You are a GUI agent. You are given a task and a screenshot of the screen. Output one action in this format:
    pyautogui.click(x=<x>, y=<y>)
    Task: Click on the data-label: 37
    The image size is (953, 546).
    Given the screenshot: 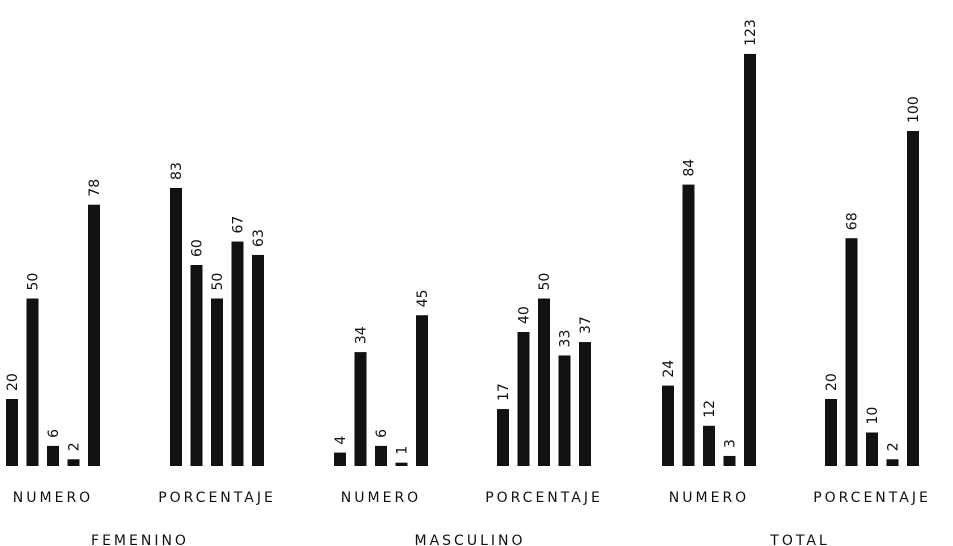 What is the action you would take?
    pyautogui.click(x=586, y=325)
    